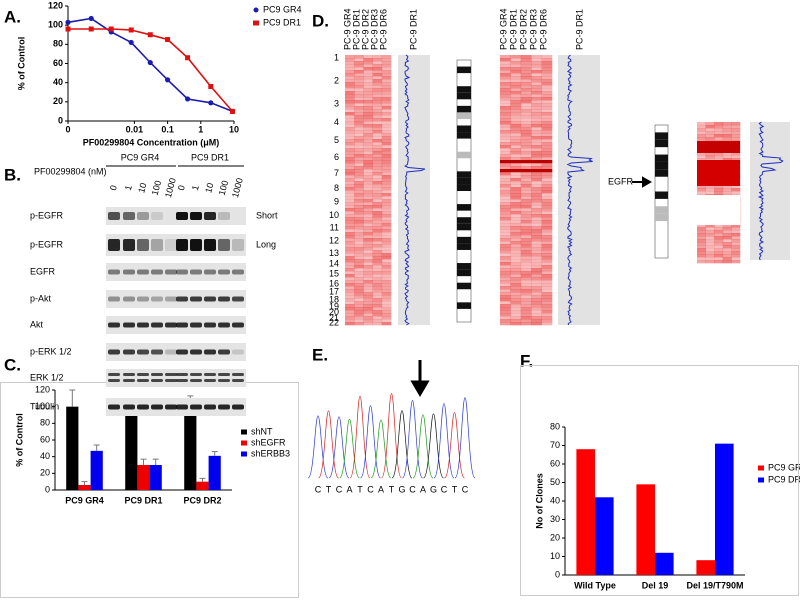 This screenshot has height=603, width=800. I want to click on chromosome-label: 4, so click(336, 122).